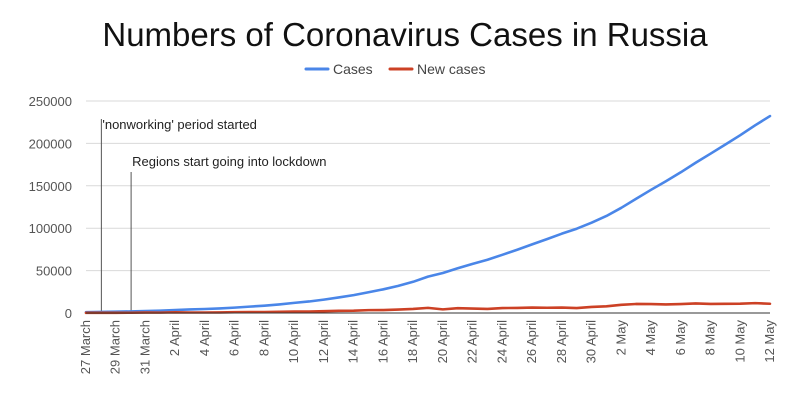  I want to click on x-tick-label-8-may: 8 May, so click(710, 338).